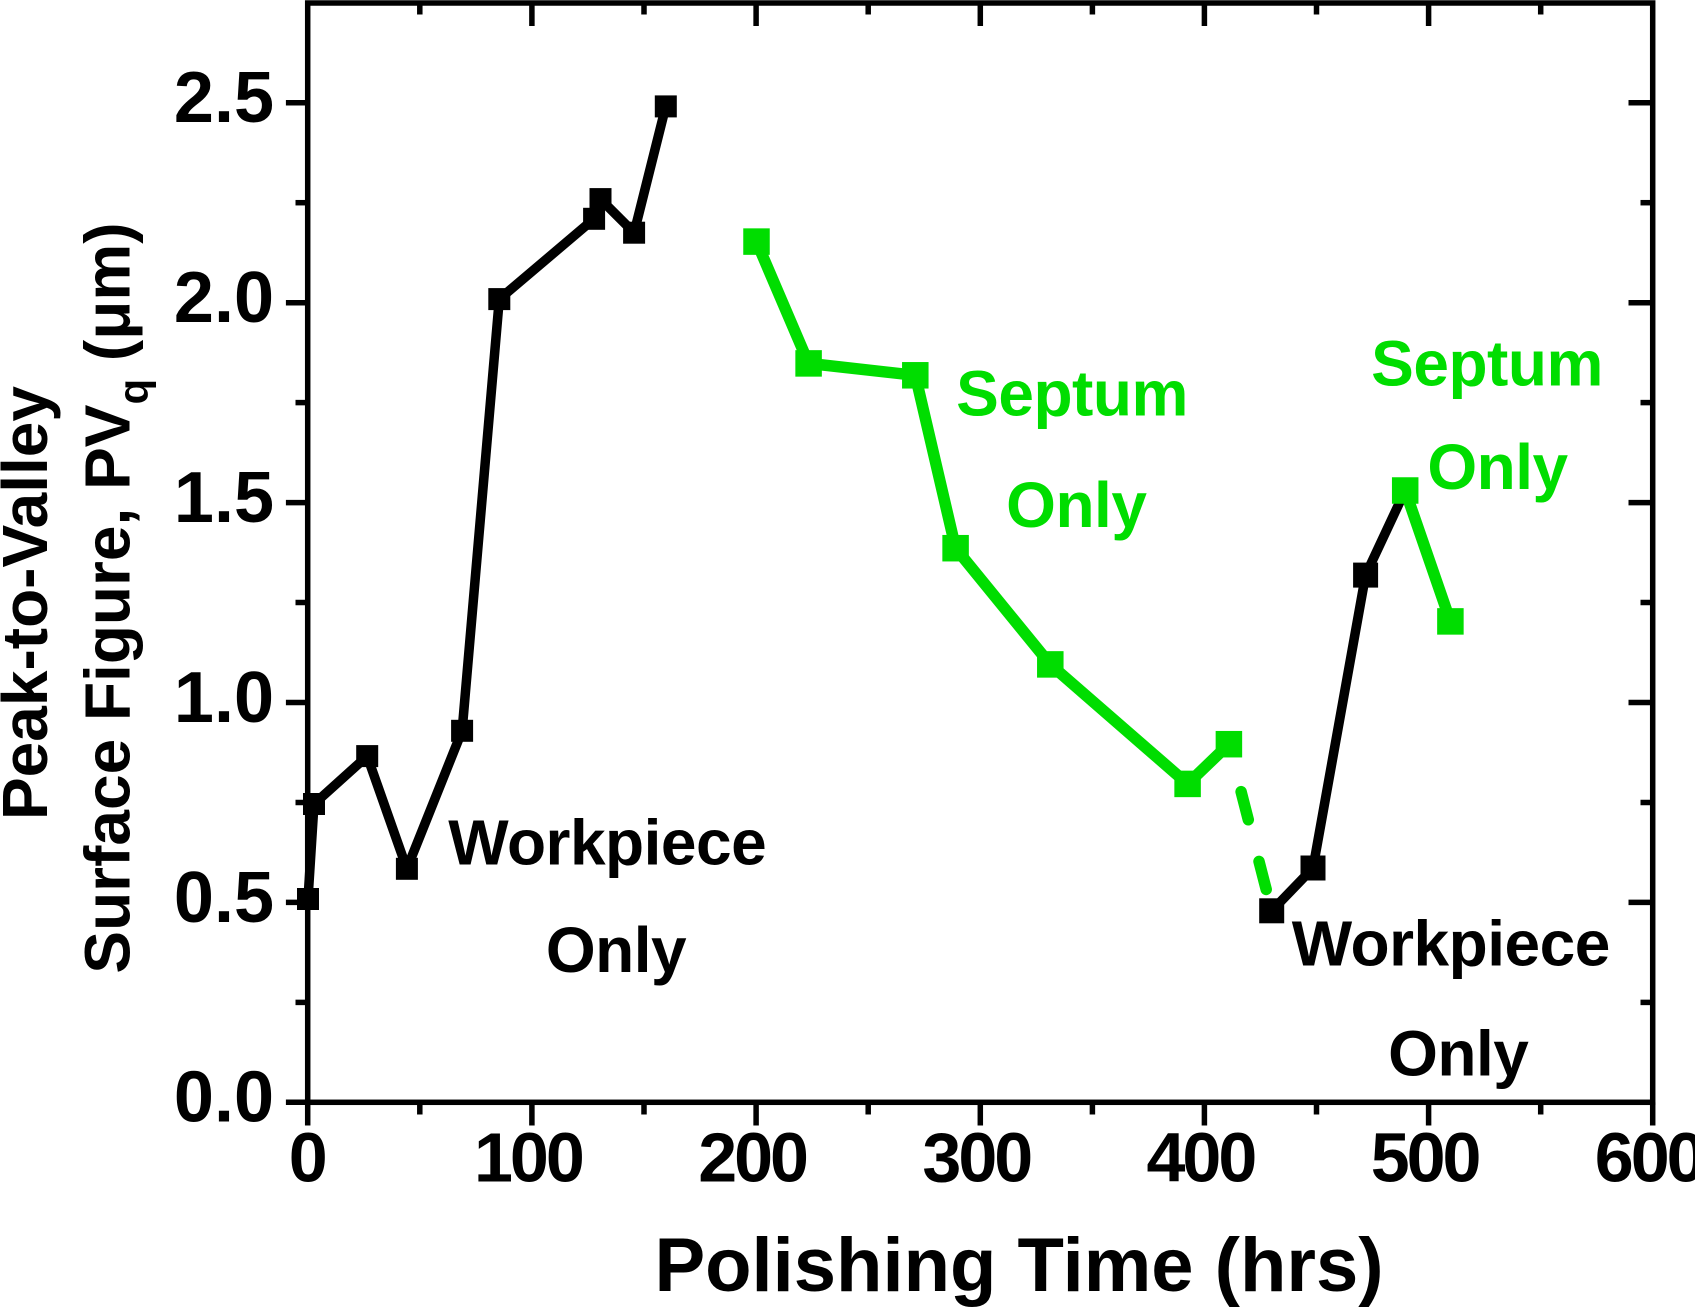 This screenshot has width=1695, height=1308. I want to click on svg-text: 1.5, so click(224, 498).